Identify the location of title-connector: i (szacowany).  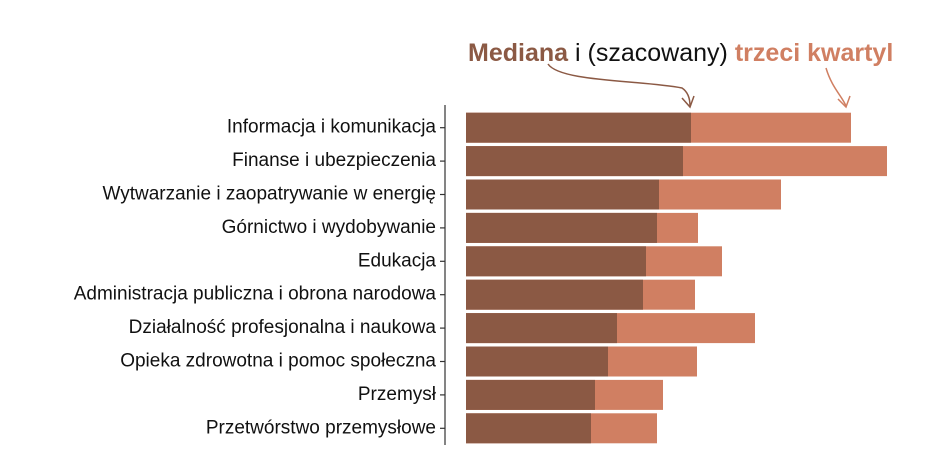
(651, 53).